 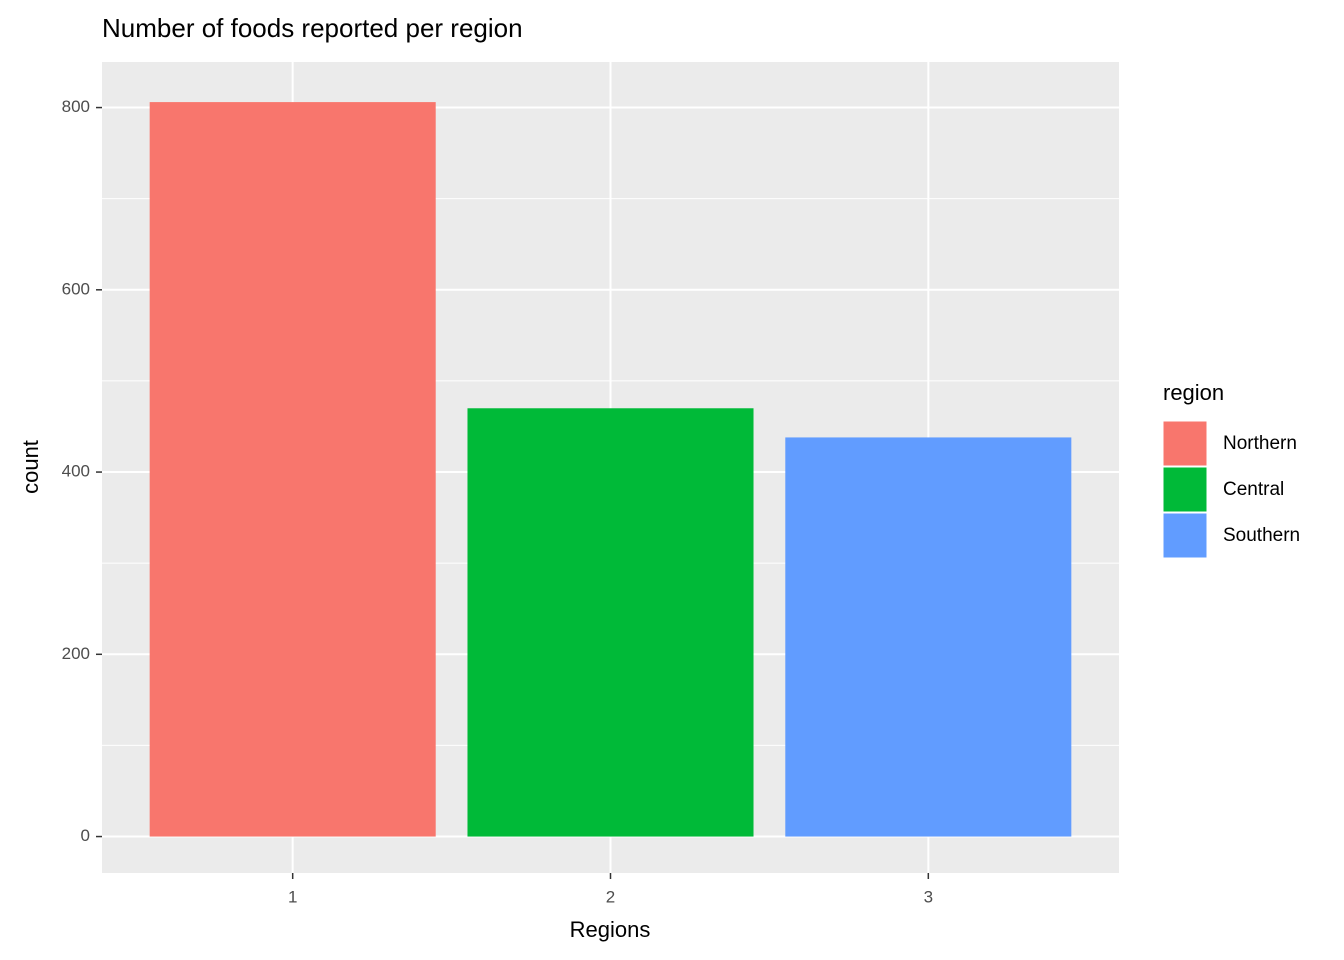 I want to click on legend-label: Northern, so click(x=1260, y=443).